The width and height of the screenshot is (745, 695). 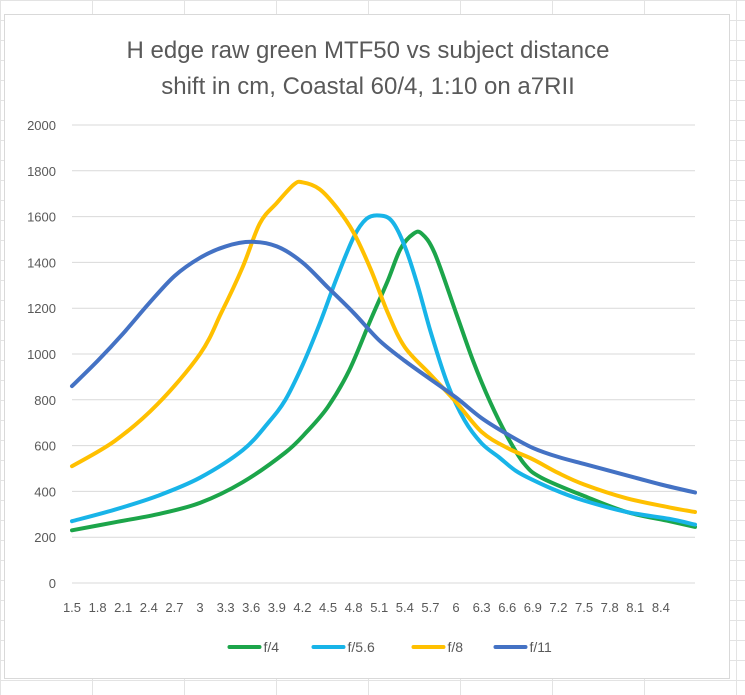 What do you see at coordinates (558, 607) in the screenshot?
I see `x-tick-label: 7.2` at bounding box center [558, 607].